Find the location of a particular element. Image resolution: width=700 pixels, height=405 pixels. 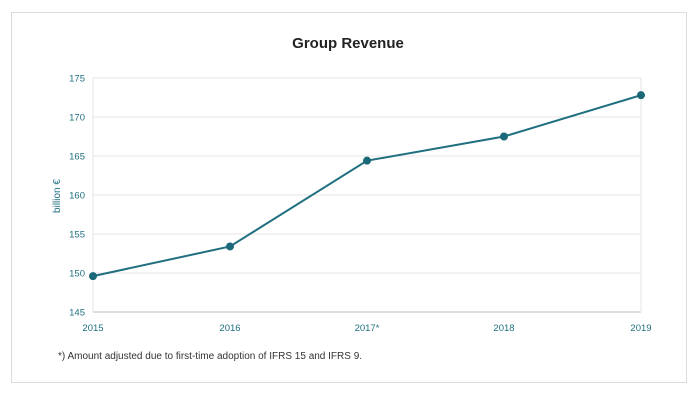

y-tick-label: 150 is located at coordinates (77, 274).